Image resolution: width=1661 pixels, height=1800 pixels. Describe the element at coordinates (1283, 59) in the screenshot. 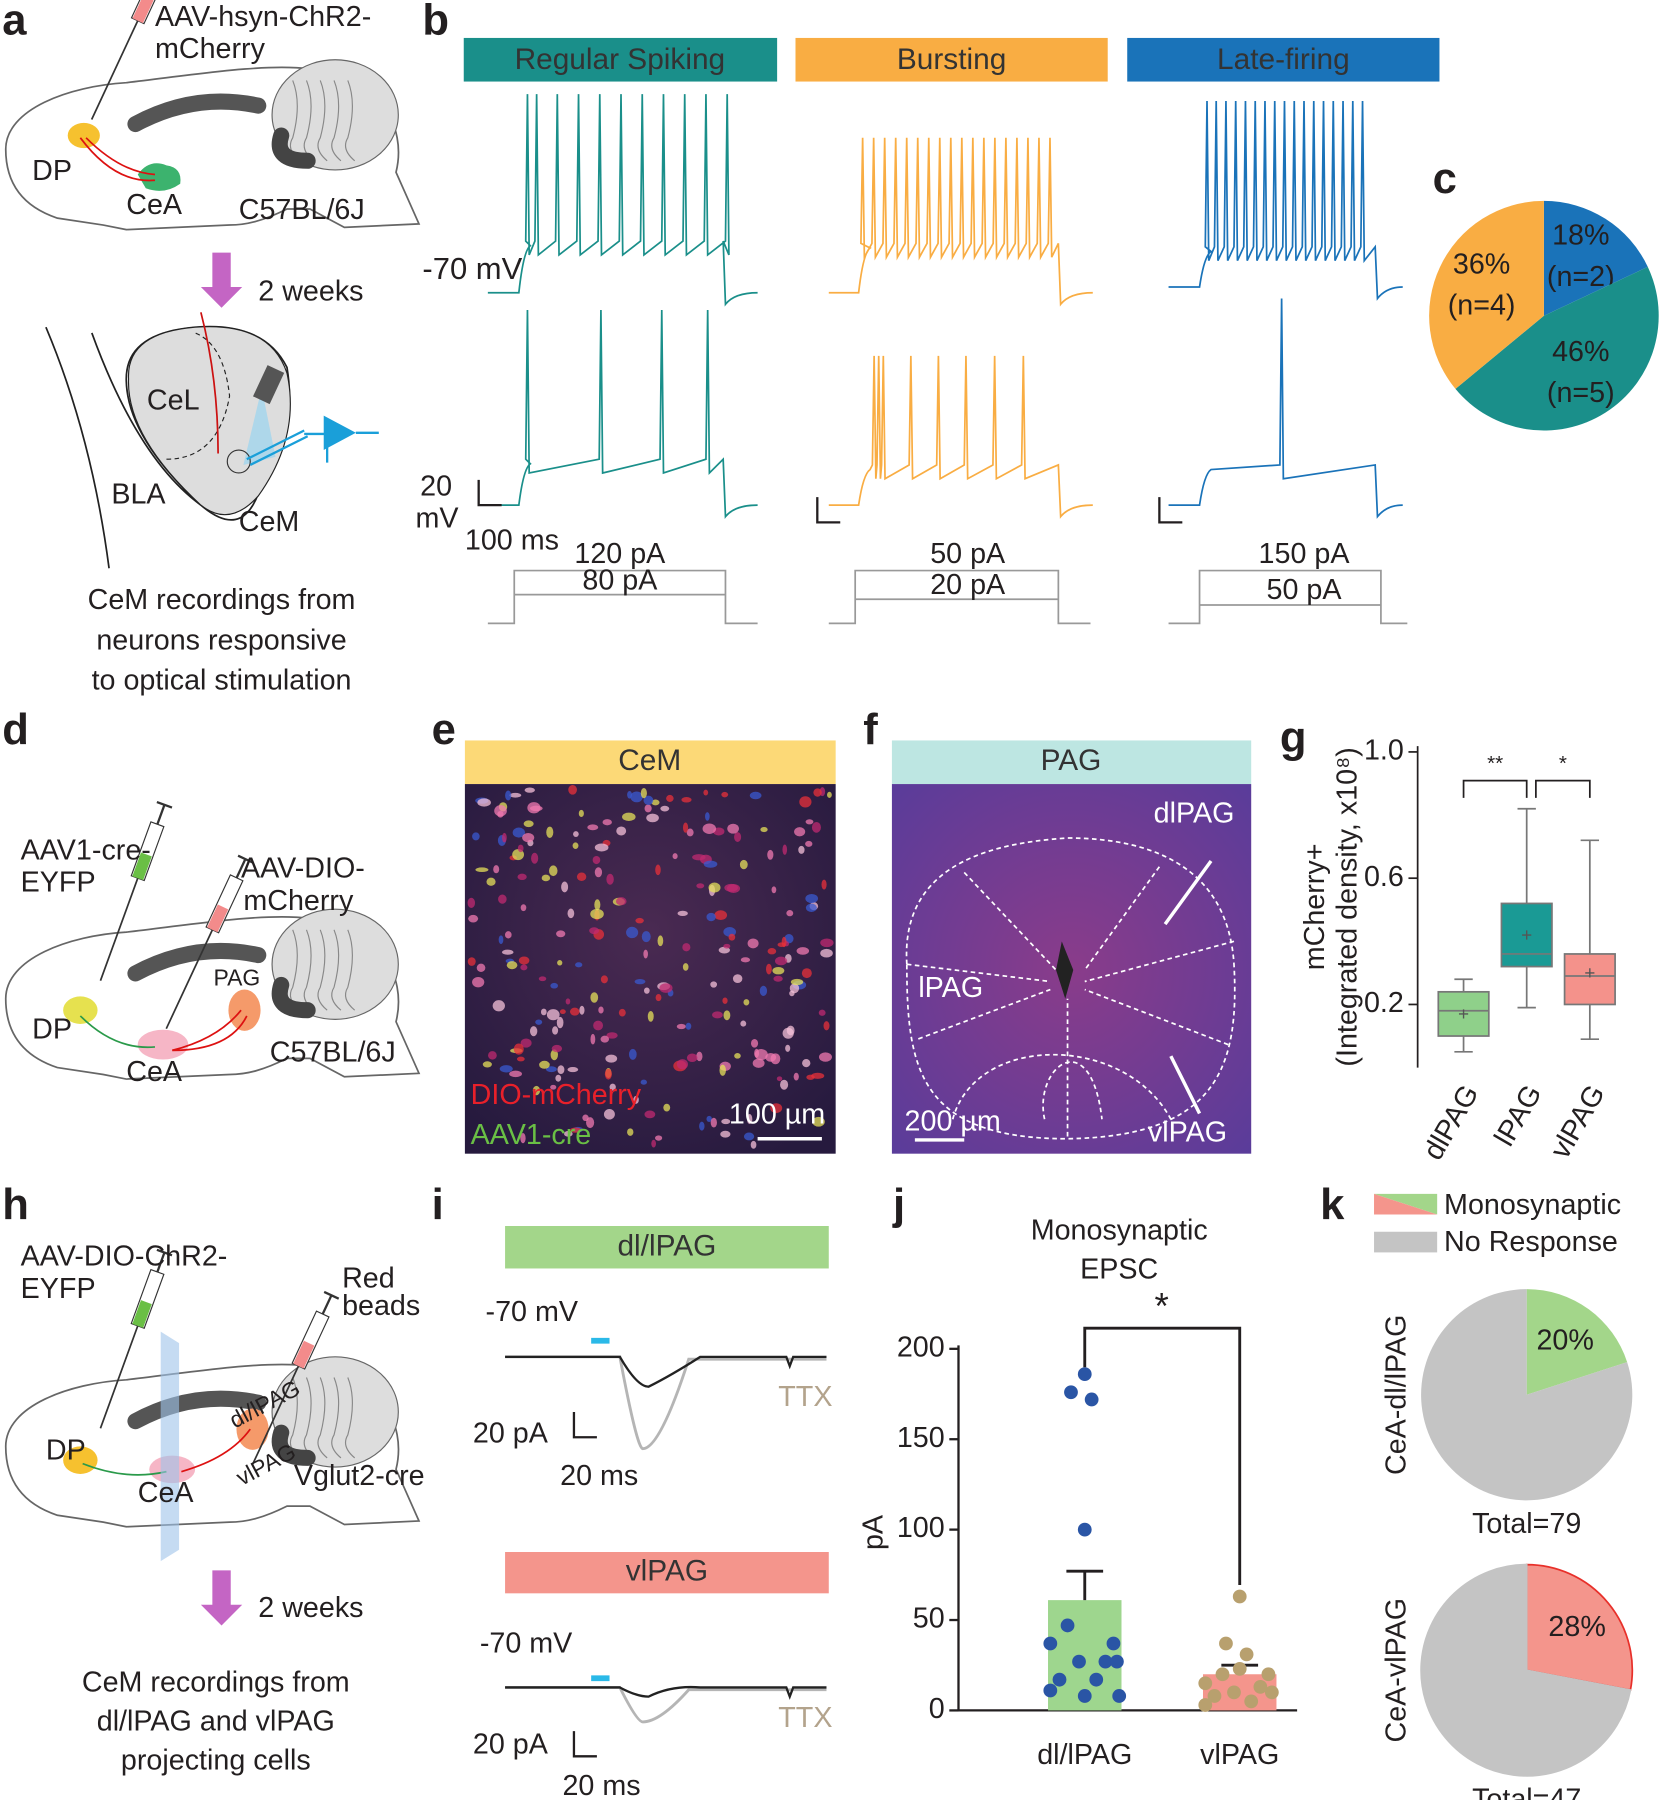

I see `header` at that location.